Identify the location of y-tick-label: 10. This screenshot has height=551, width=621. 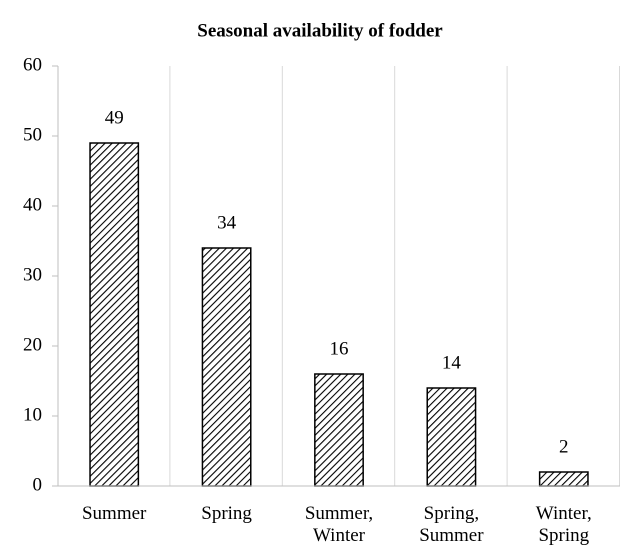
(32, 414).